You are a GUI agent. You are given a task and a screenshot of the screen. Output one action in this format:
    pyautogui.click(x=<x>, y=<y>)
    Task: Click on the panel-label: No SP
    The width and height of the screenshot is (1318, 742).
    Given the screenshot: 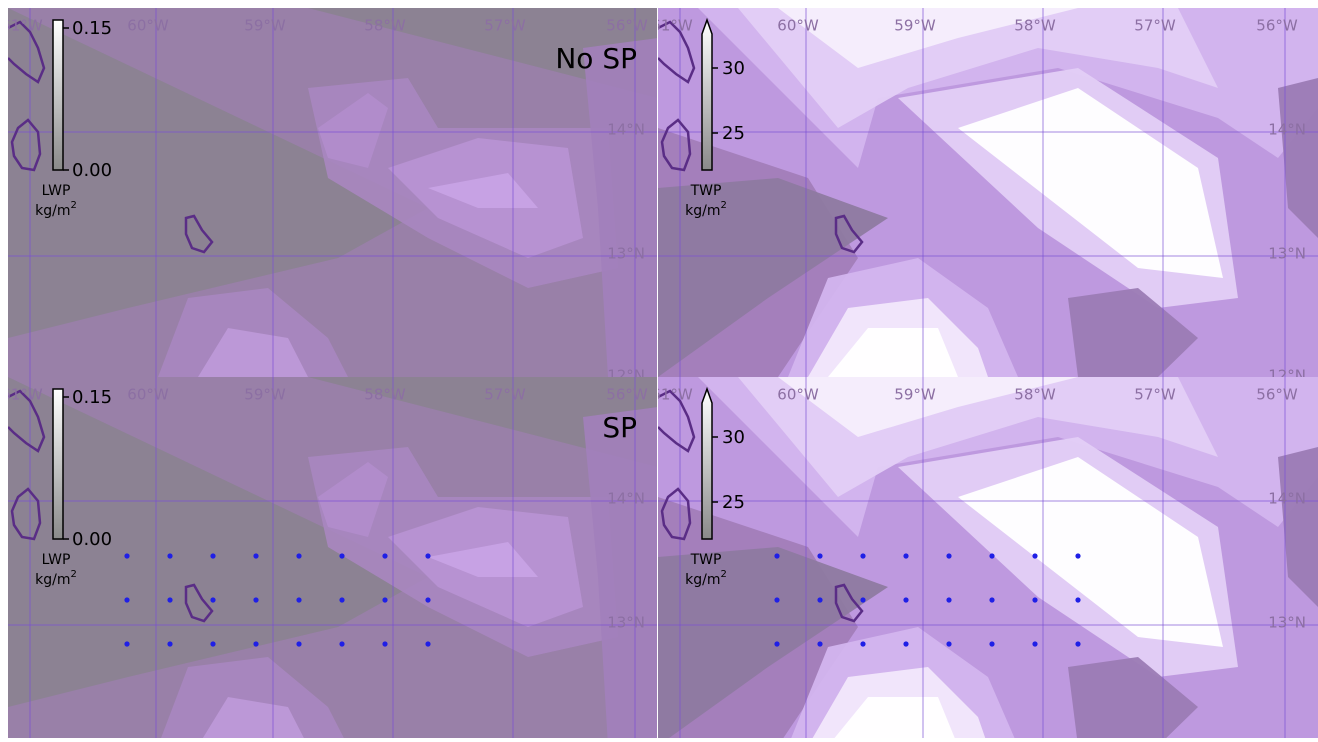 What is the action you would take?
    pyautogui.click(x=596, y=58)
    